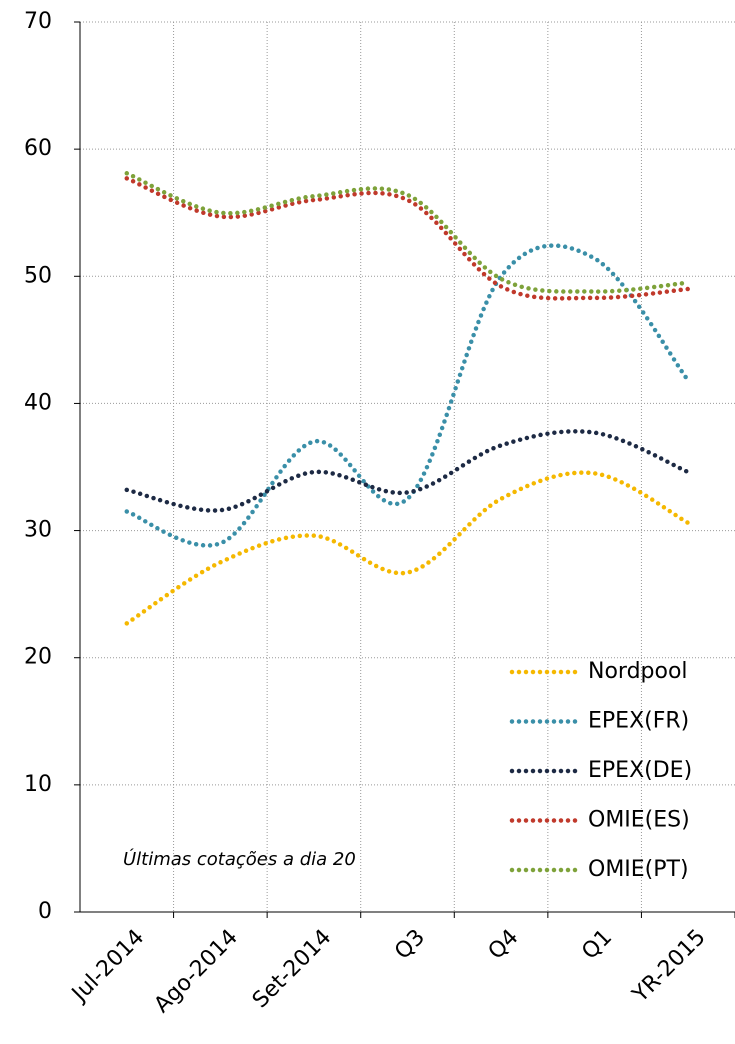 The width and height of the screenshot is (735, 1044). Describe the element at coordinates (45, 911) in the screenshot. I see `y-tick-label: 0` at that location.